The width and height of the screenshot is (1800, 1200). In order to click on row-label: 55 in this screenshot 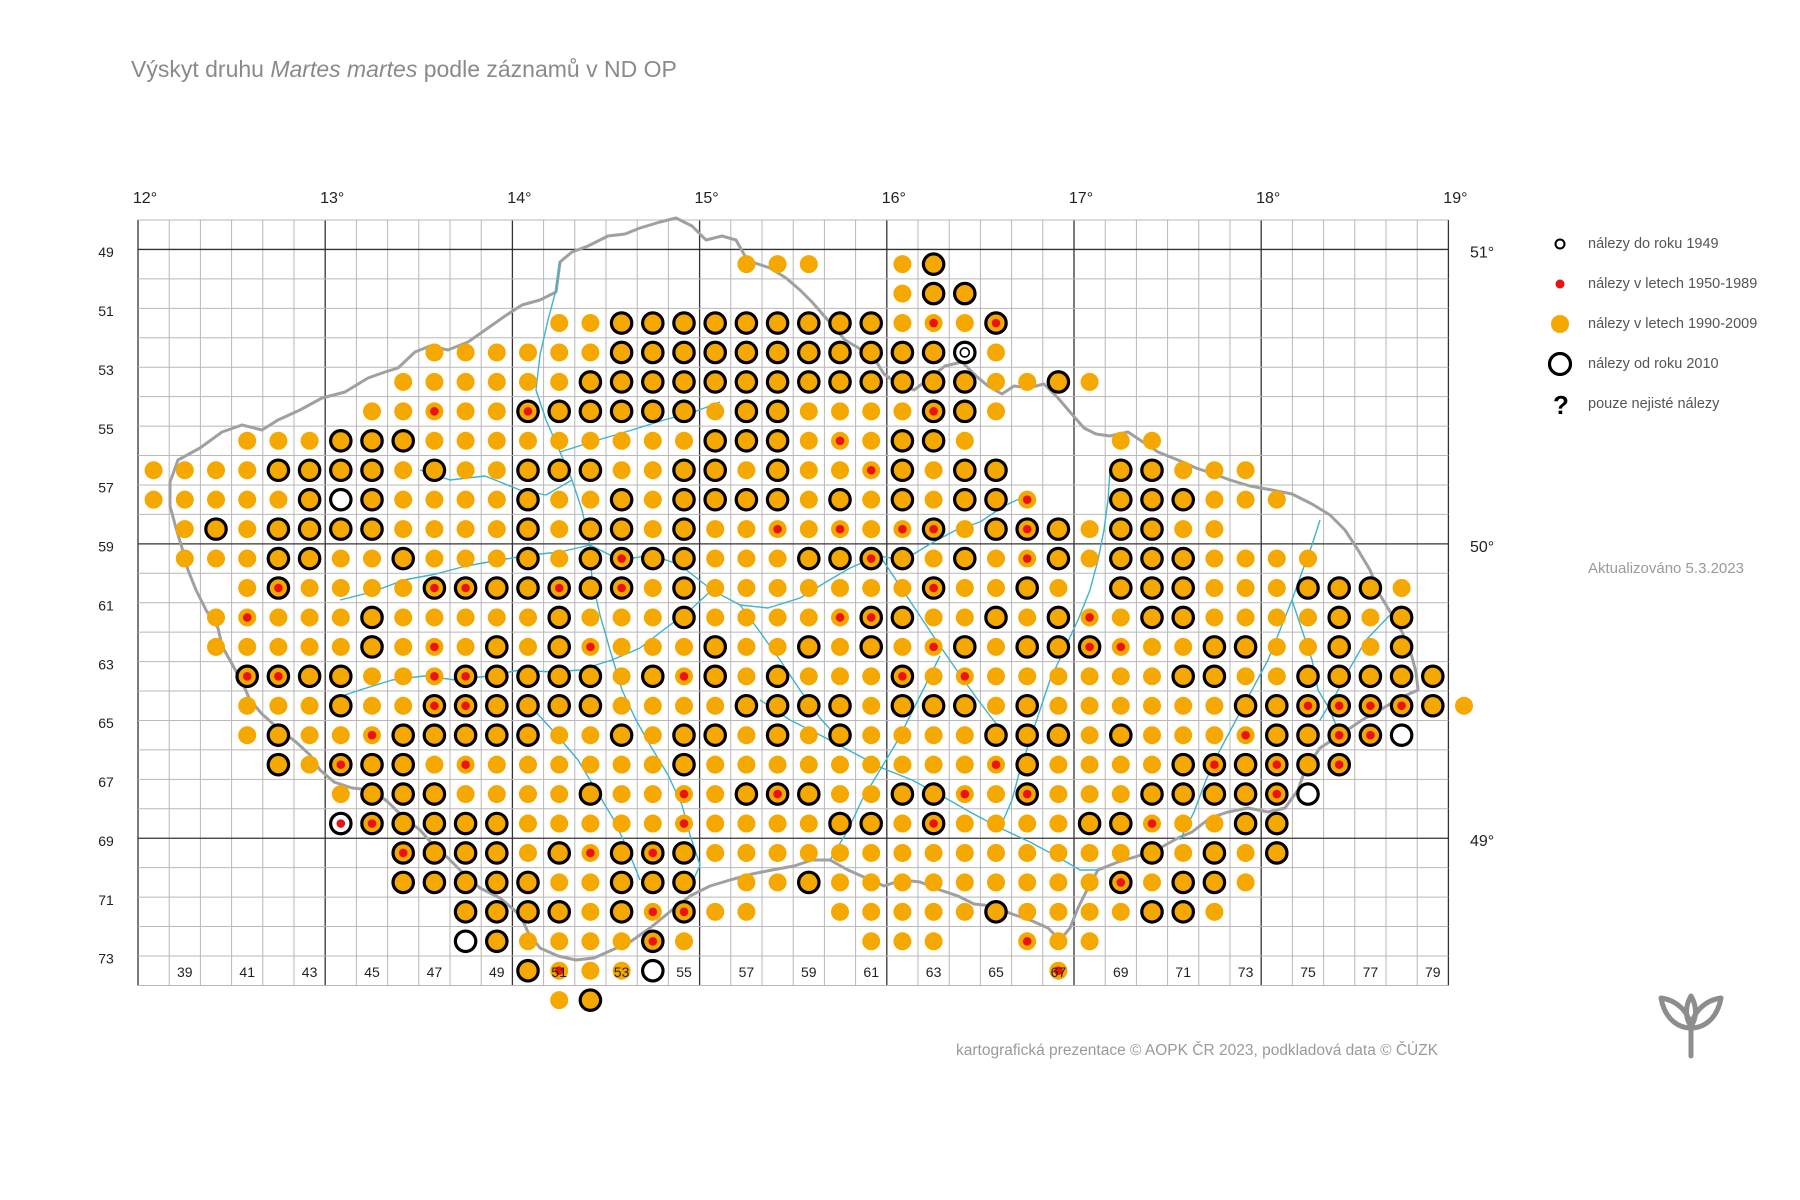, I will do `click(106, 429)`.